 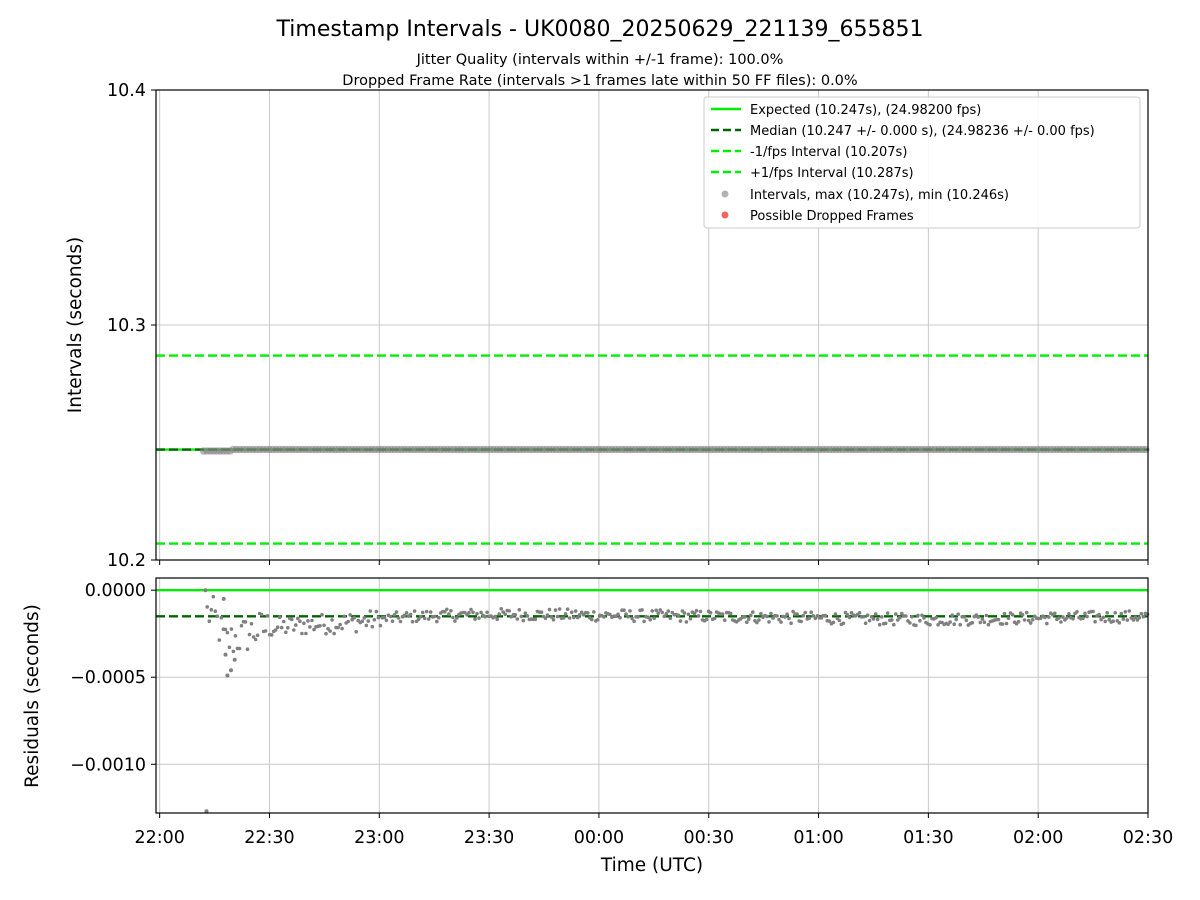 What do you see at coordinates (75, 325) in the screenshot?
I see `intervals-y-axis-label: Intervals (seconds)` at bounding box center [75, 325].